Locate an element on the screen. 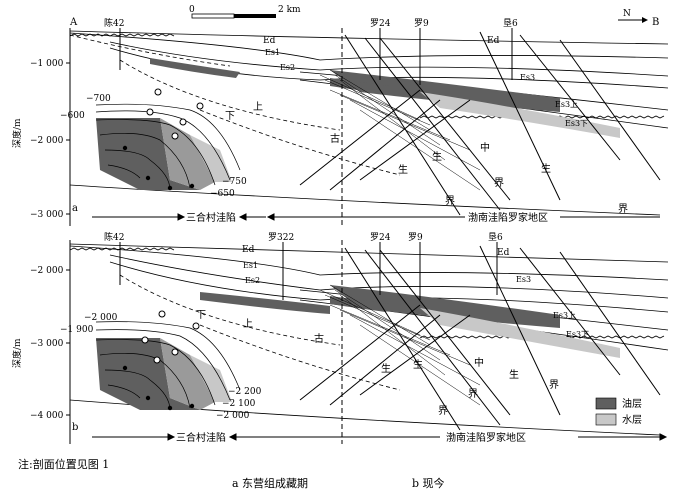  zone-b-7: 界 is located at coordinates (443, 411).